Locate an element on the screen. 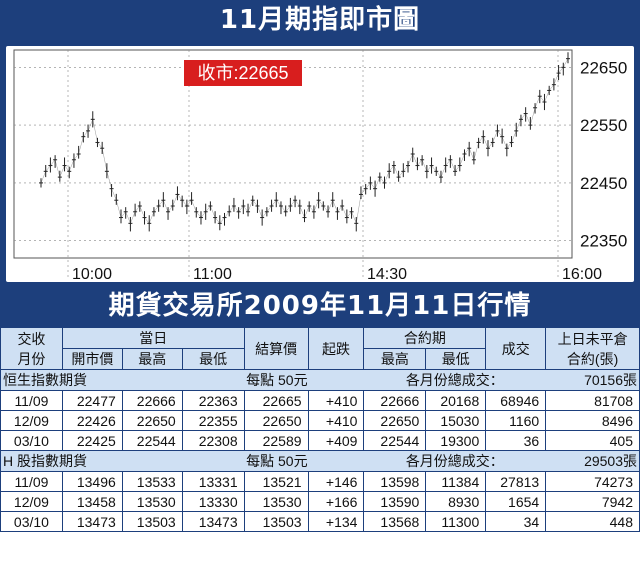 The image size is (640, 575). table-cell: 11300 is located at coordinates (456, 521).